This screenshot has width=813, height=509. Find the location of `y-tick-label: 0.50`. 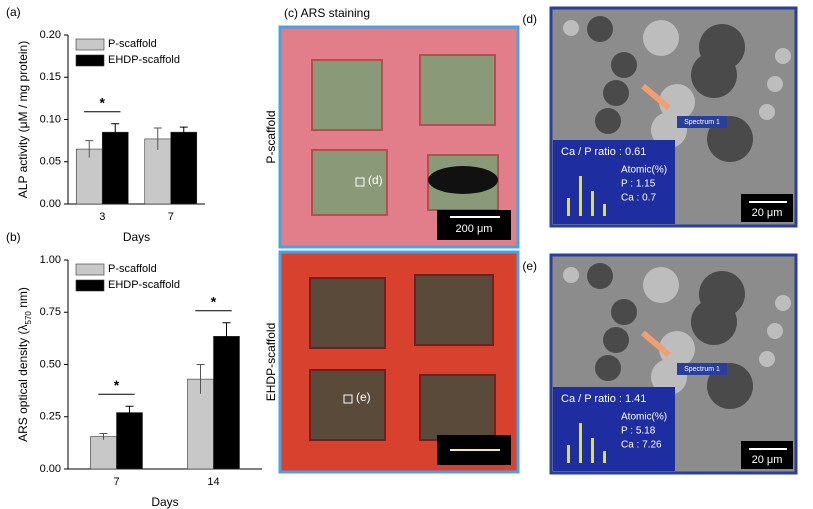

y-tick-label: 0.50 is located at coordinates (50, 364).